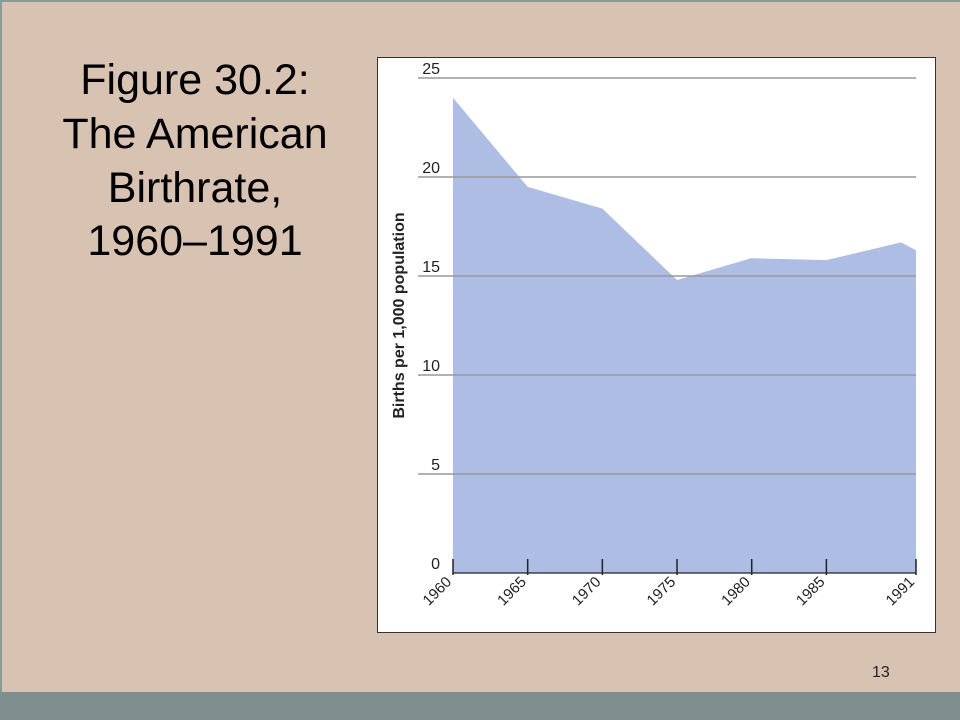 The height and width of the screenshot is (720, 960). I want to click on y-tick-label-15: 15, so click(431, 267).